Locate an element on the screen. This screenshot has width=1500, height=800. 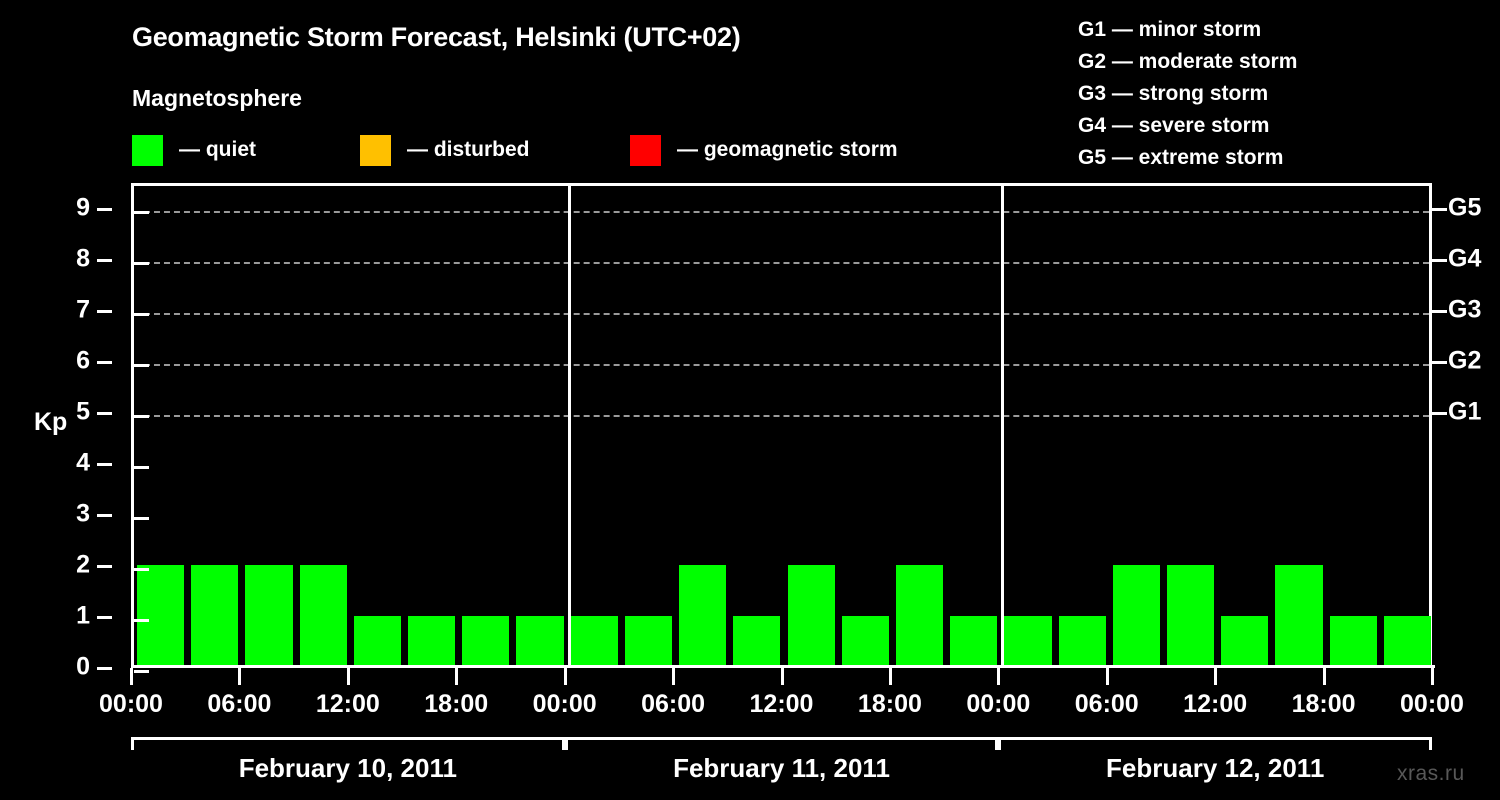
g-tick-mark-g1 is located at coordinates (1439, 414).